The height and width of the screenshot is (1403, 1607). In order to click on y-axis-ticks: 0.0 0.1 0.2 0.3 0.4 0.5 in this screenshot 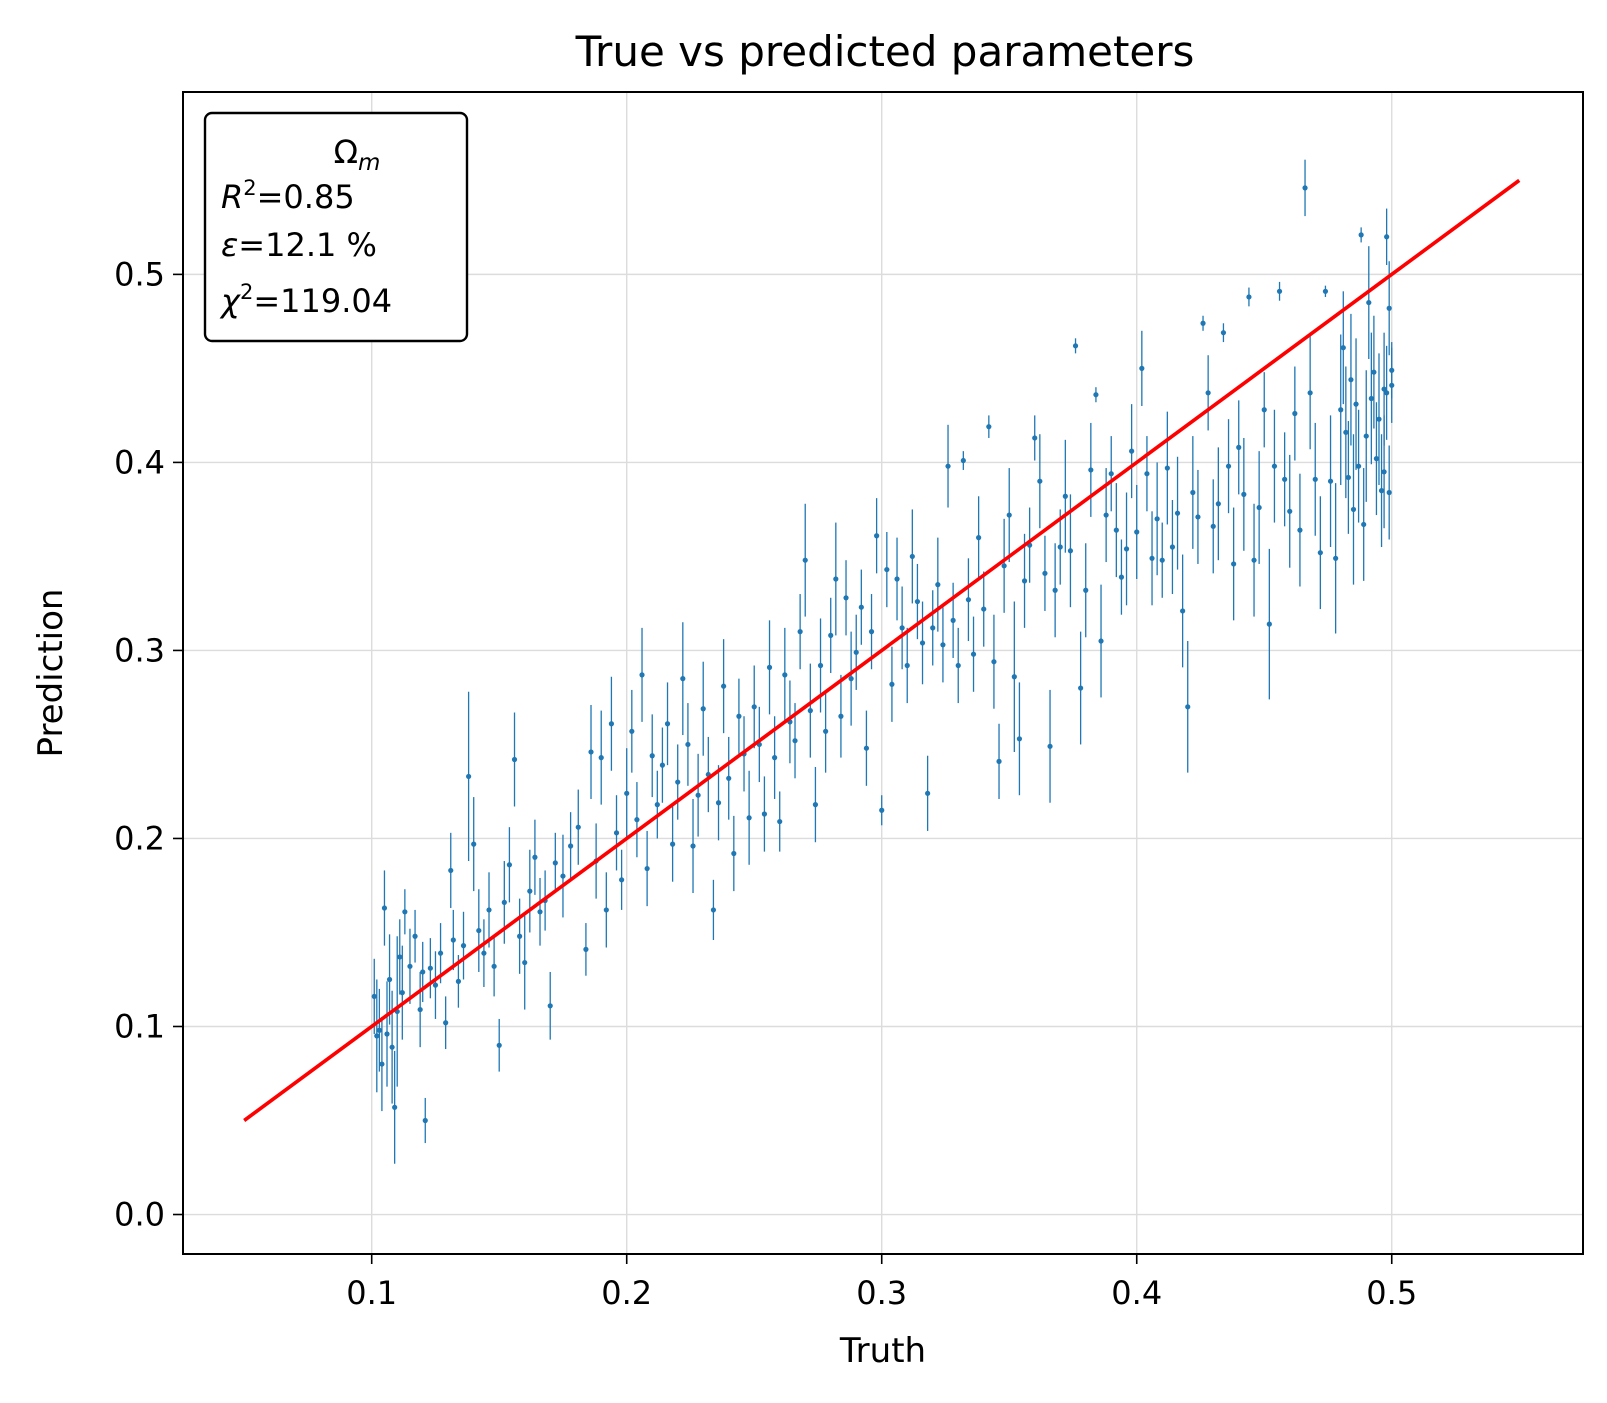, I will do `click(148, 744)`.